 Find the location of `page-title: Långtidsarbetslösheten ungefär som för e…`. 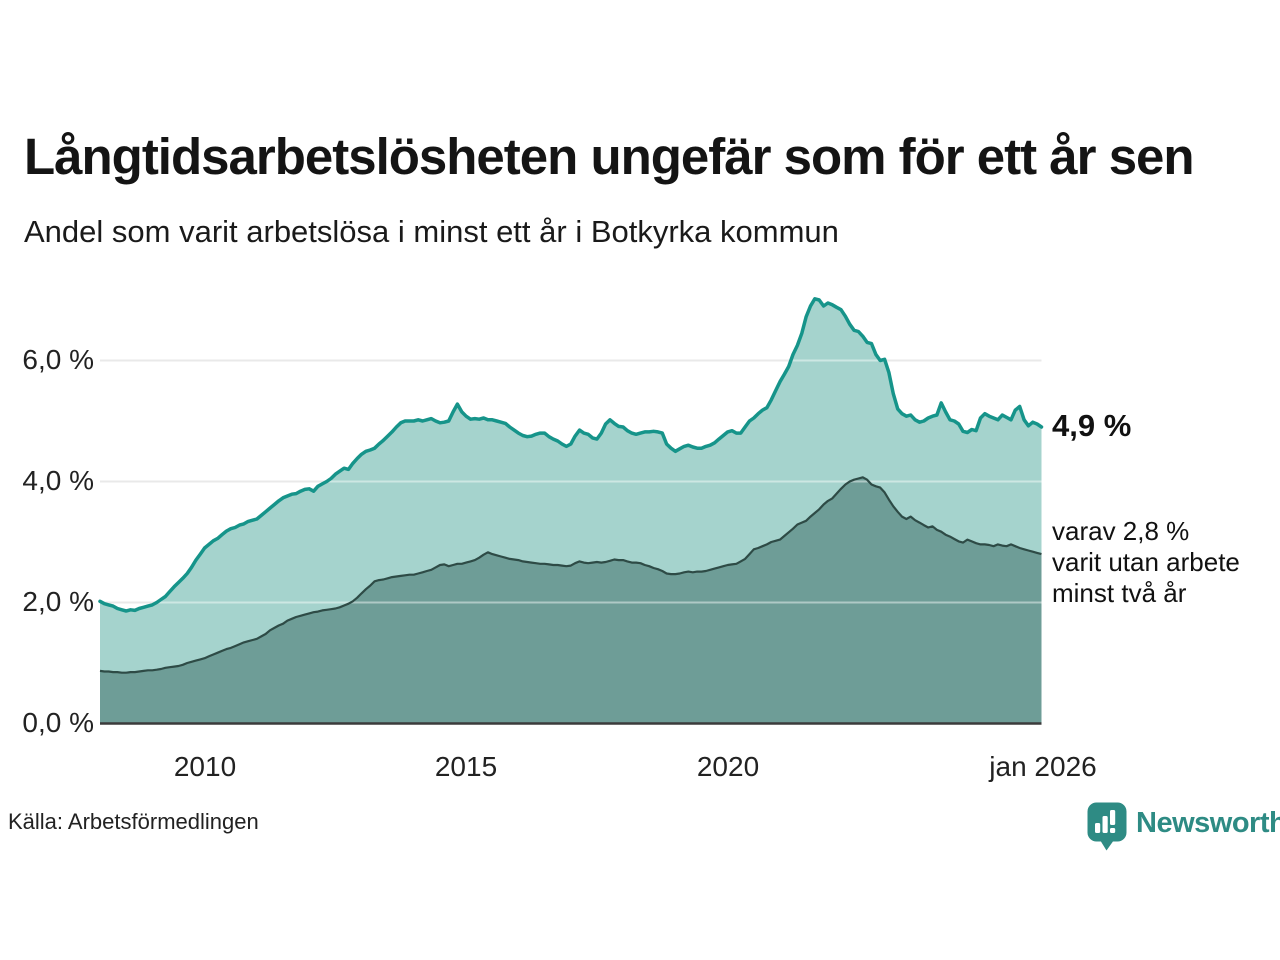

page-title: Långtidsarbetslösheten ungefär som för e… is located at coordinates (609, 156).